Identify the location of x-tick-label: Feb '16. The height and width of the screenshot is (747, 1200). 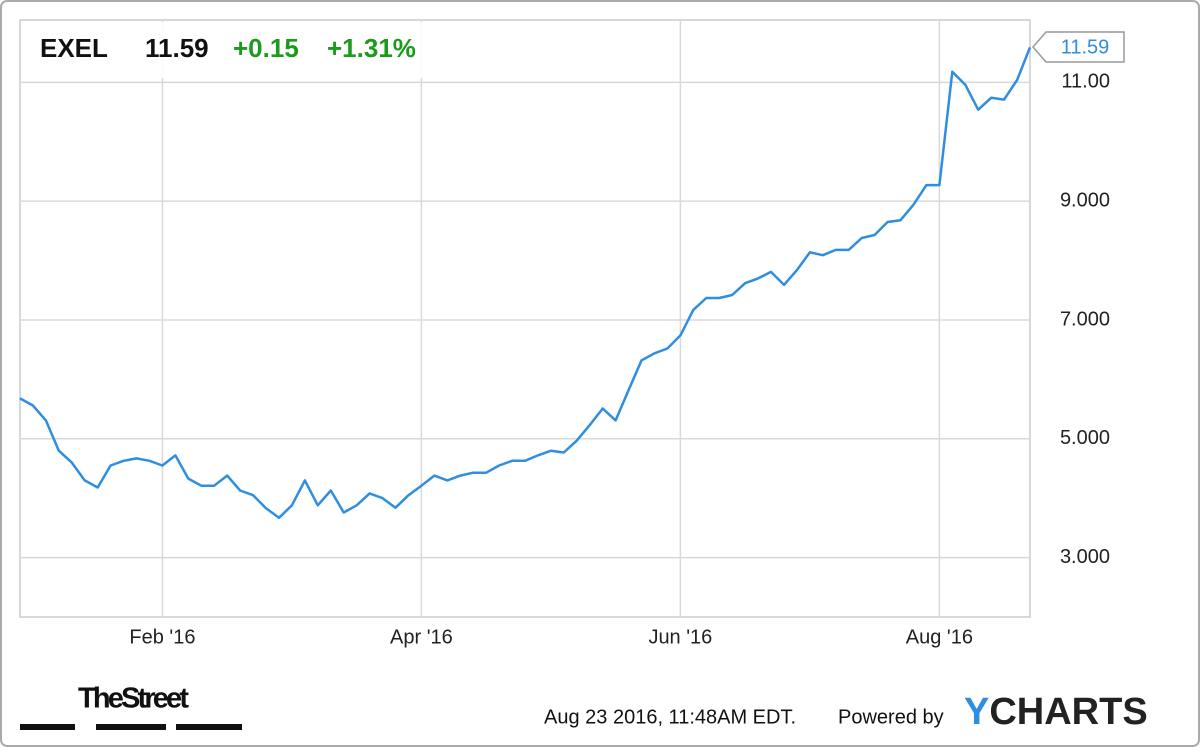
(162, 637).